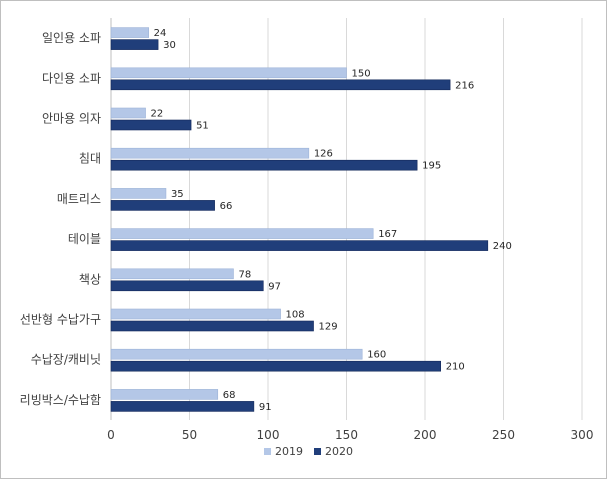 This screenshot has width=607, height=482. What do you see at coordinates (323, 154) in the screenshot?
I see `data-label: 126` at bounding box center [323, 154].